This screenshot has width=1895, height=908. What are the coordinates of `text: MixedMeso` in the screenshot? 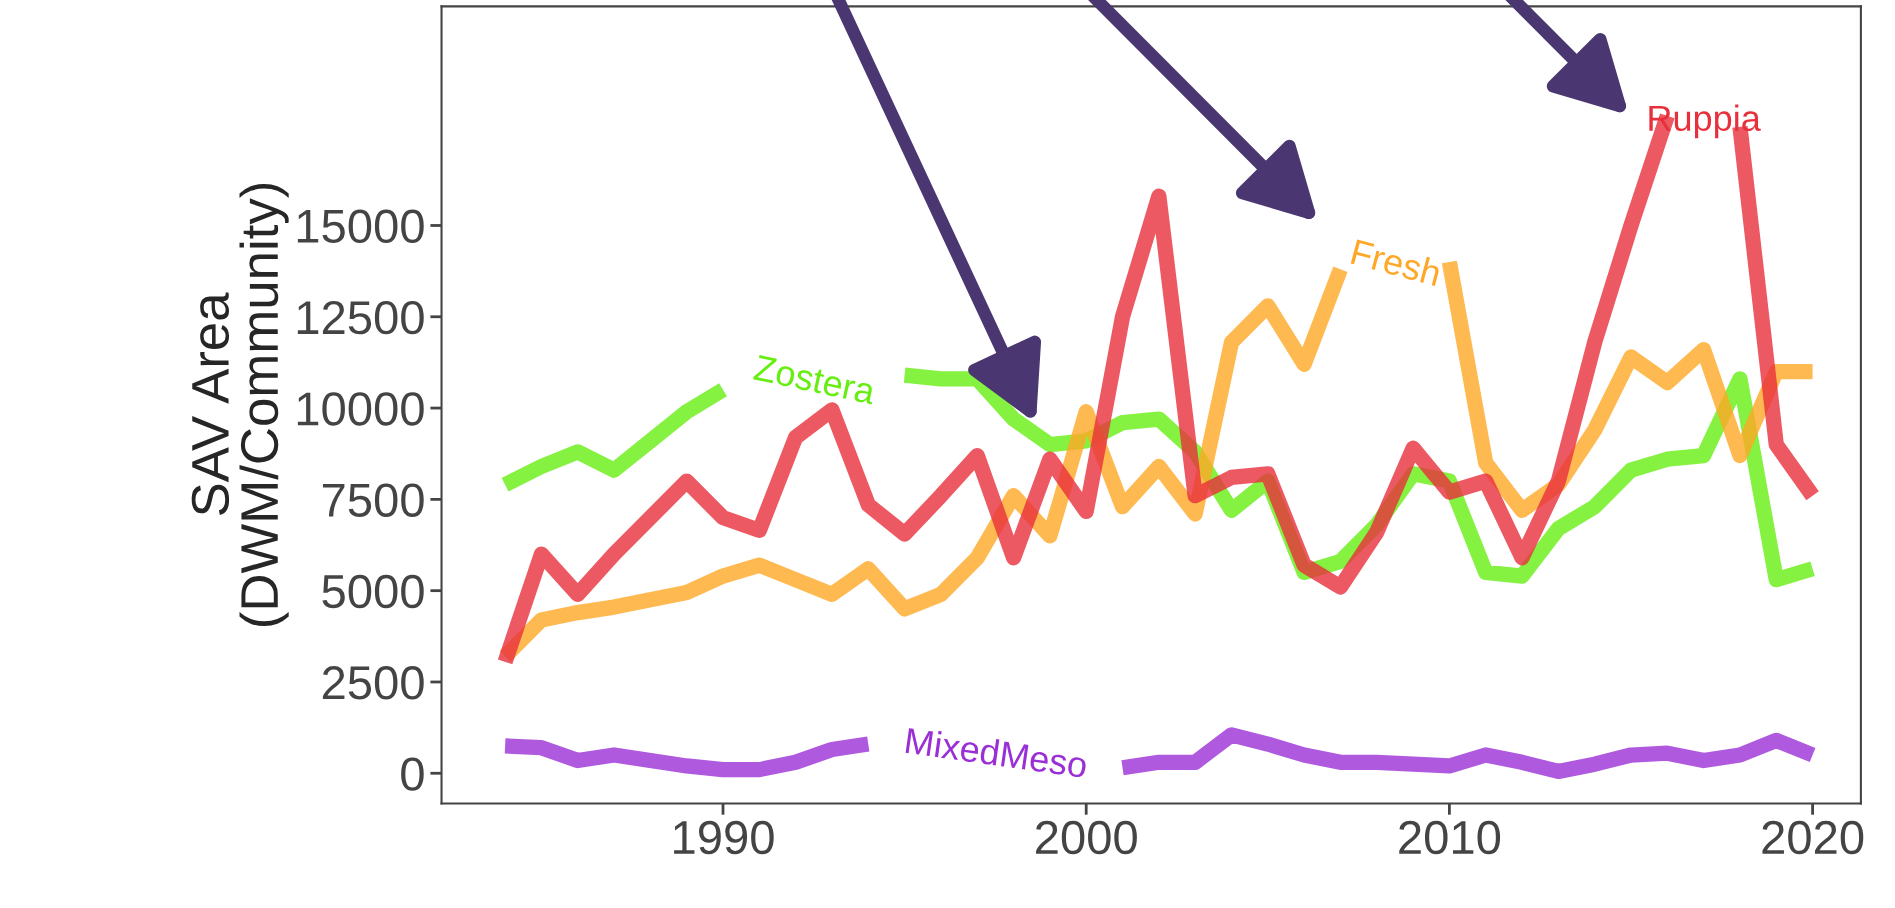 It's located at (996, 752).